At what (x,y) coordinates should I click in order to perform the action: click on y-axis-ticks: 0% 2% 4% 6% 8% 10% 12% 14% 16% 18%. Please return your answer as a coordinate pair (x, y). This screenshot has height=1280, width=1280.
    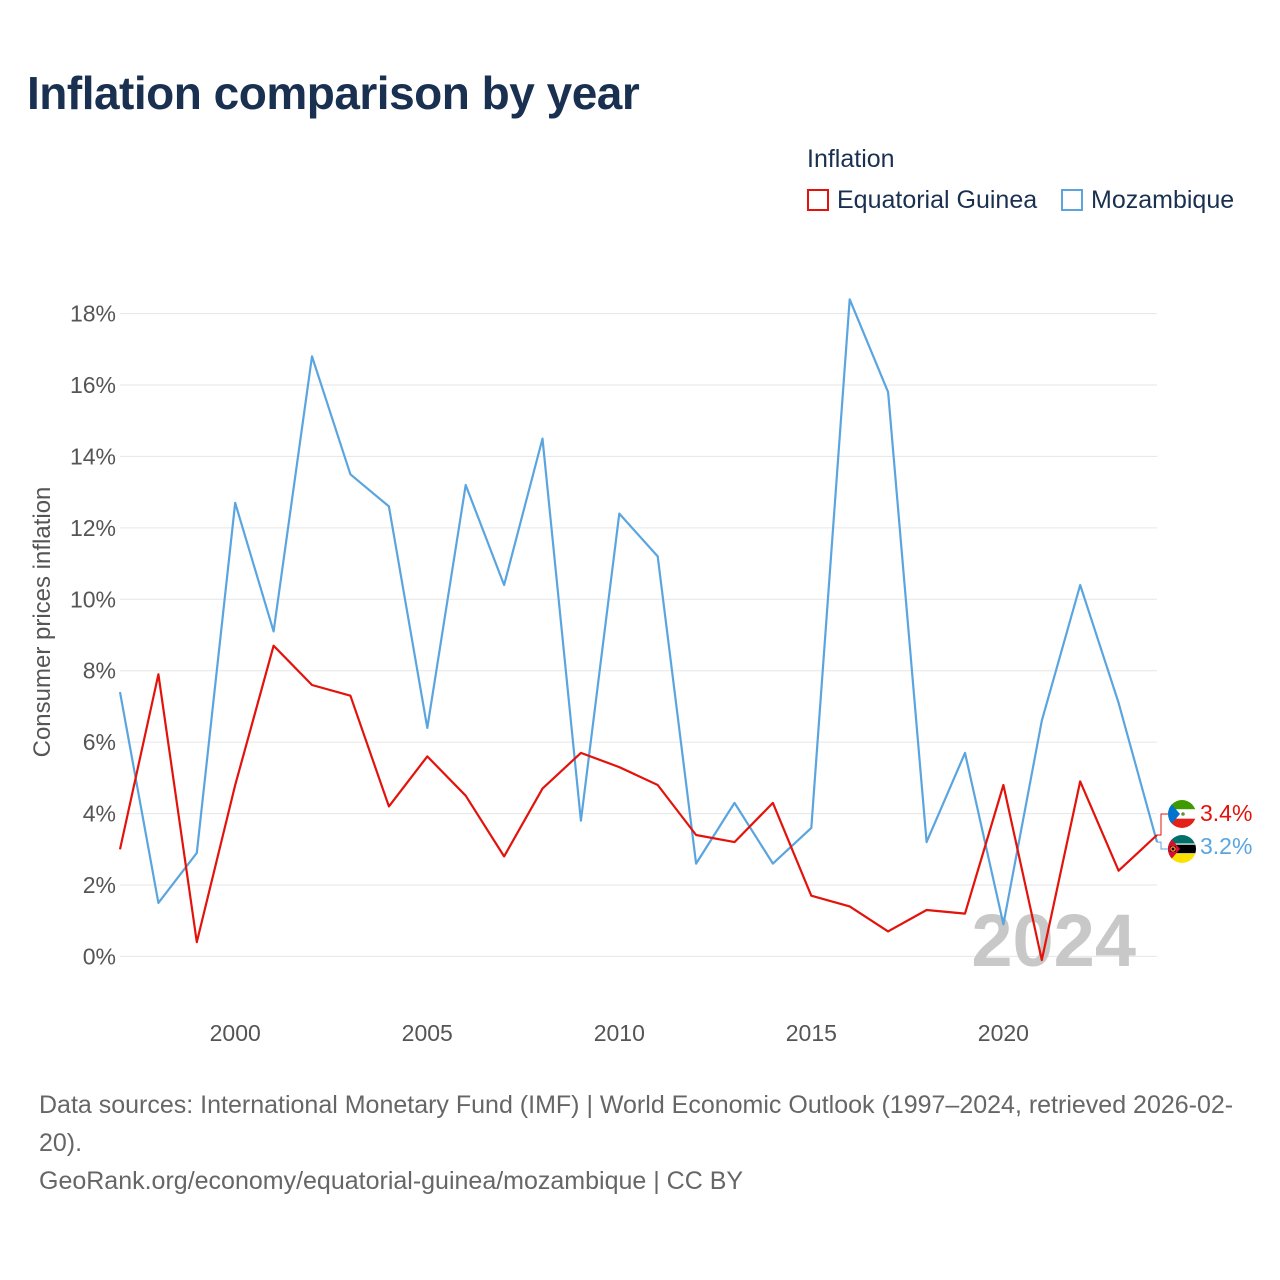
    Looking at the image, I should click on (93, 635).